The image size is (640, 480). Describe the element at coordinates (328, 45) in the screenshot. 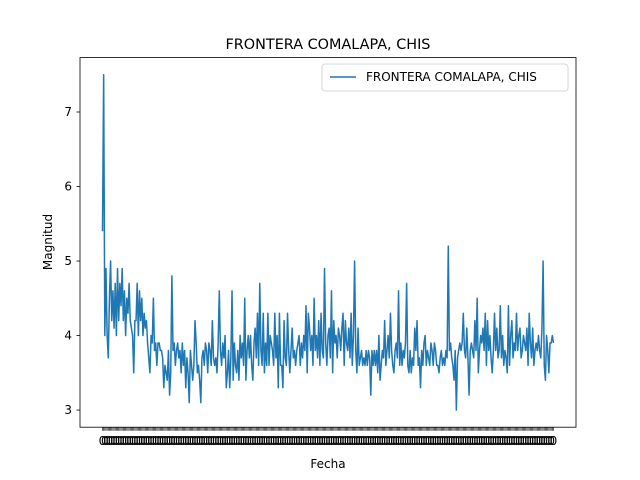

I see `chart-title: FRONTERA COMALAPA, CHIS` at that location.